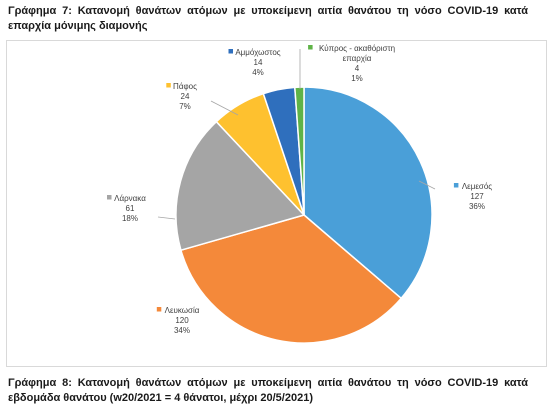 The width and height of the screenshot is (553, 417). I want to click on data-label-name: Λευκωσία, so click(182, 310).